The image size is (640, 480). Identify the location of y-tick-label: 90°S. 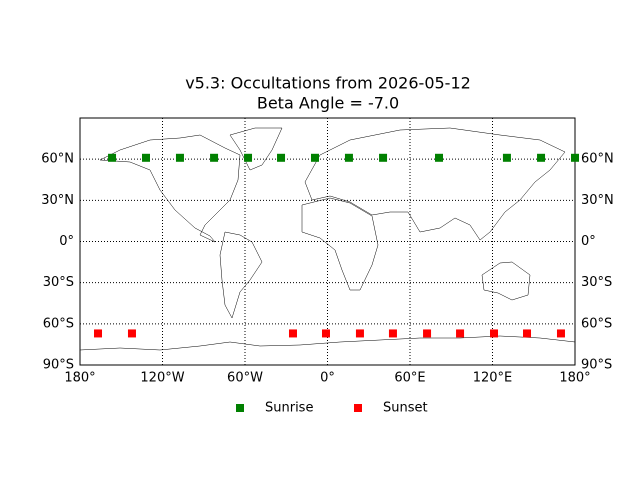
(58, 365).